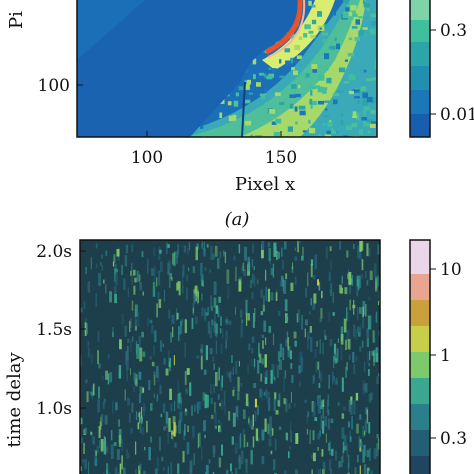  I want to click on panel-a-ytick-label: 100, so click(54, 86).